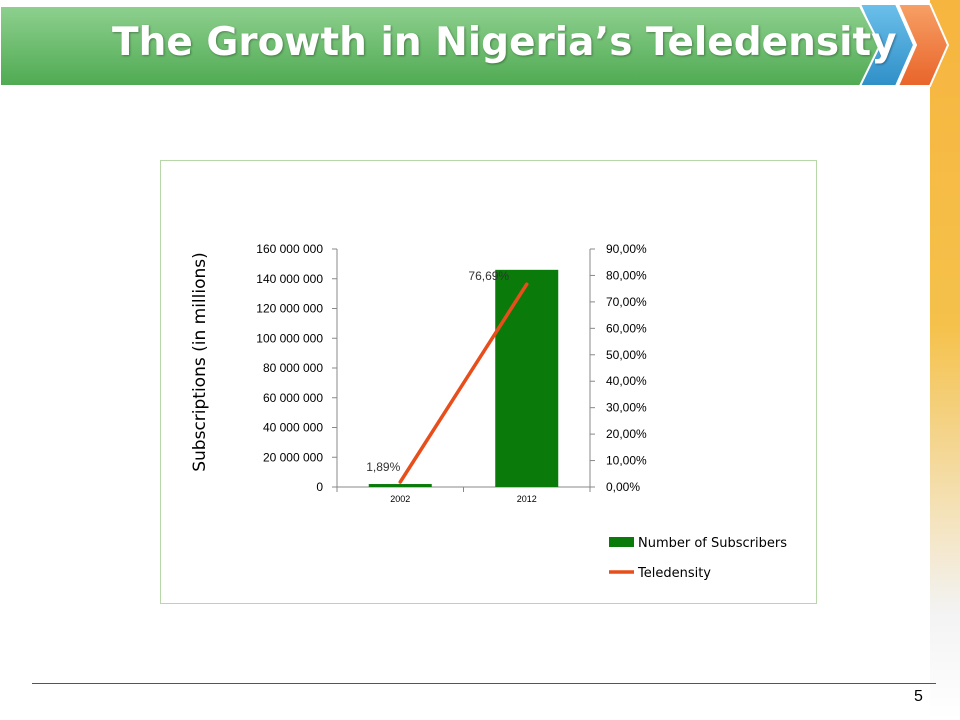 The height and width of the screenshot is (720, 960). What do you see at coordinates (293, 457) in the screenshot?
I see `y-tick-label: 20 000 000` at bounding box center [293, 457].